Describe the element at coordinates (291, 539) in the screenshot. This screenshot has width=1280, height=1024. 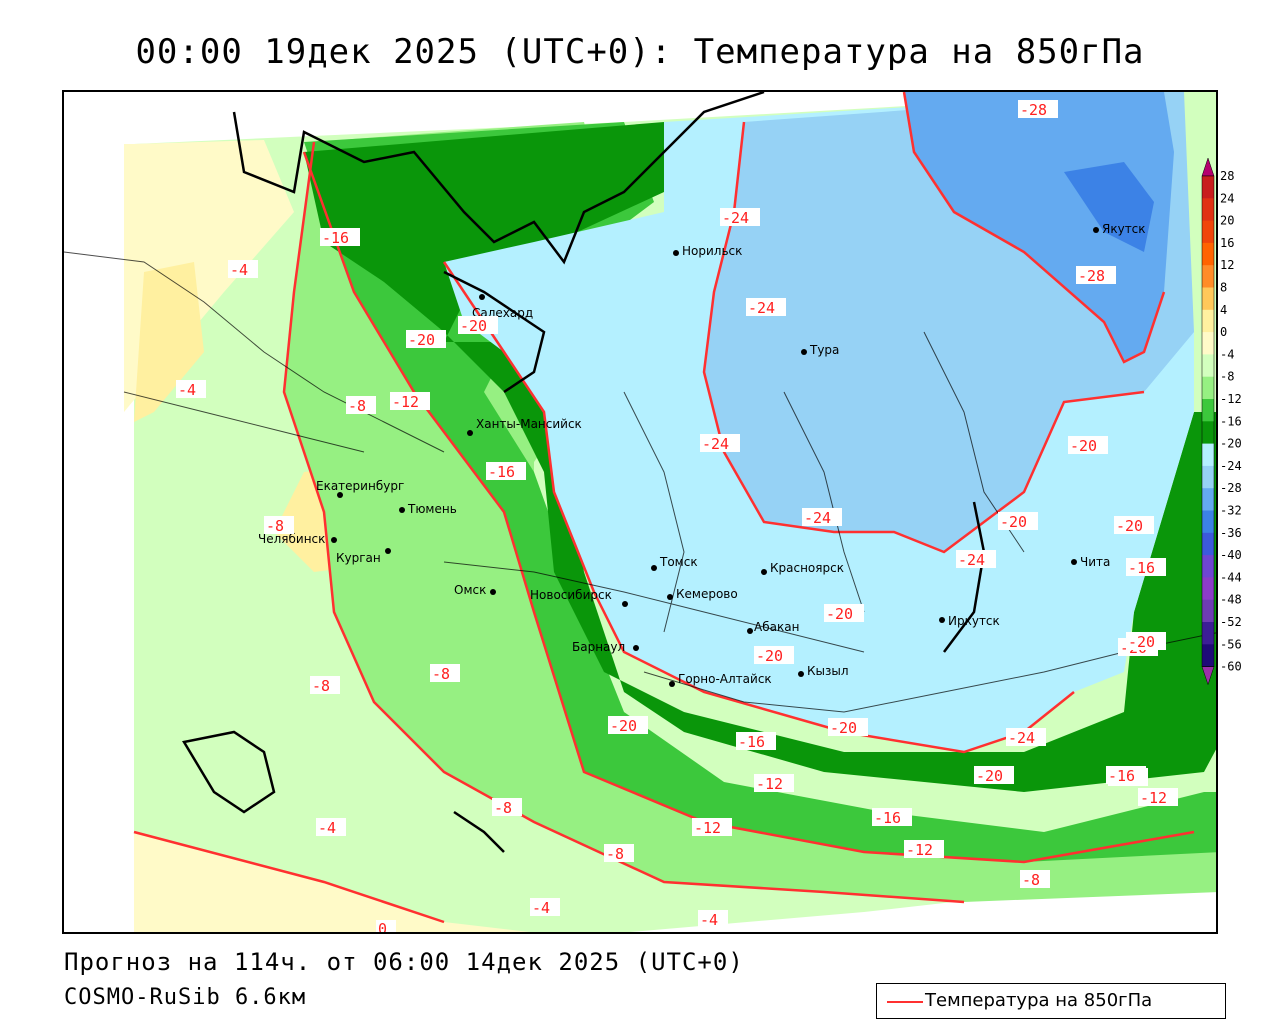
I see `svg-text: Челябинск` at that location.